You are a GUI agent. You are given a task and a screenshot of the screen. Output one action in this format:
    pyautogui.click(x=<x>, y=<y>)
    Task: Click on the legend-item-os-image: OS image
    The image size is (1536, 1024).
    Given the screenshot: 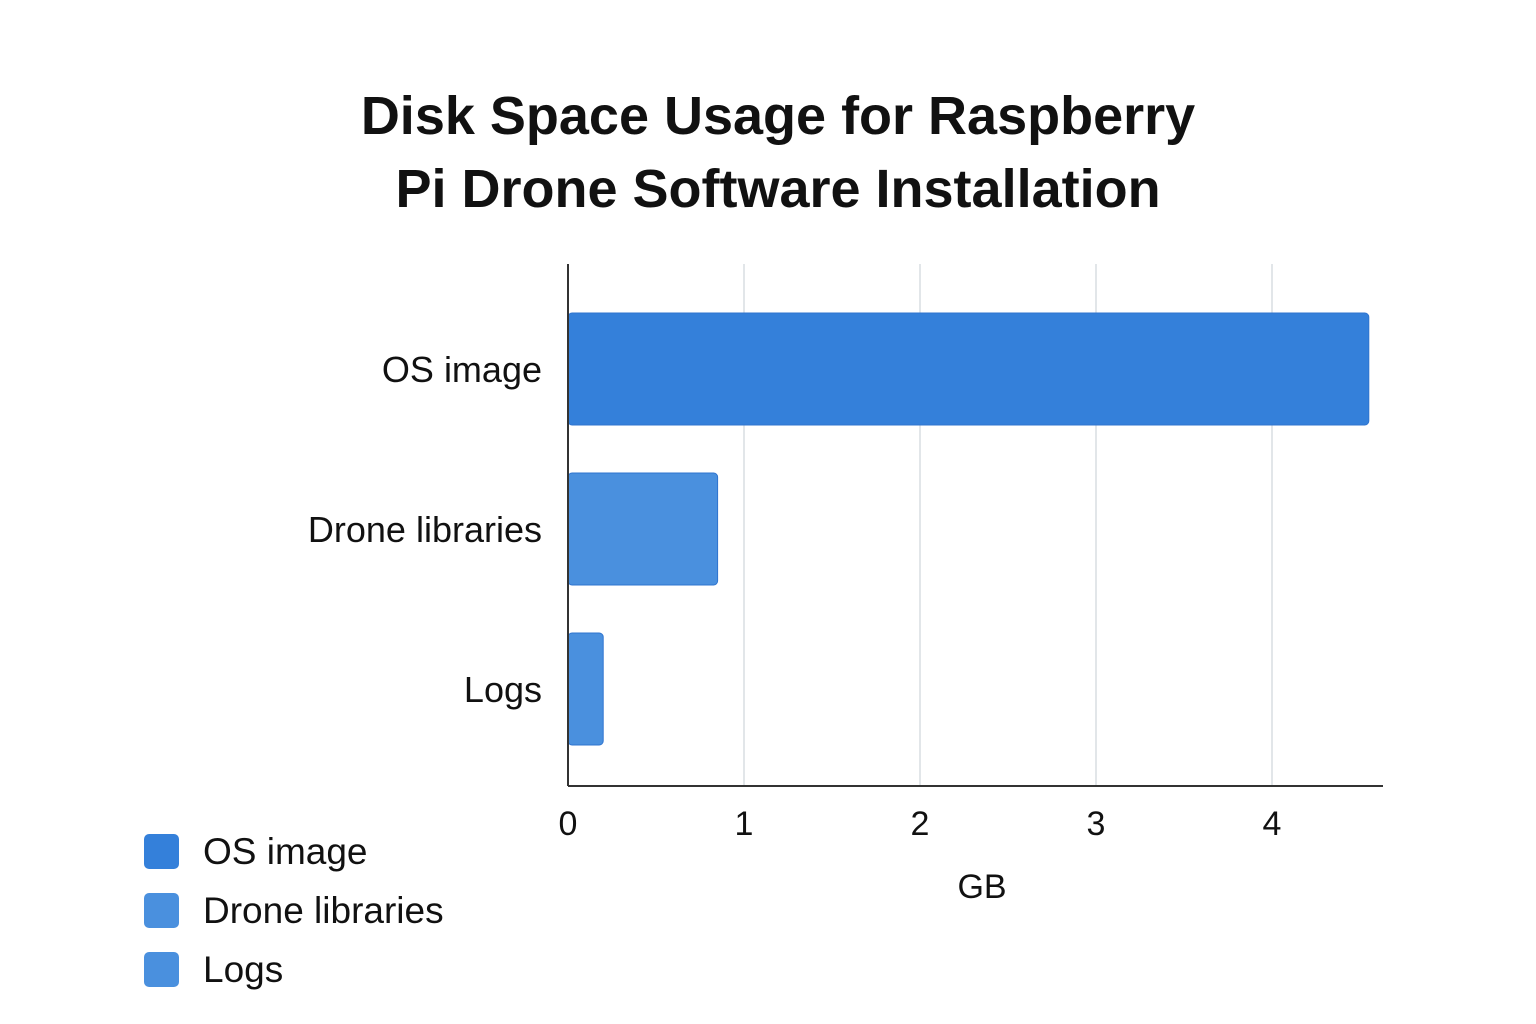 What is the action you would take?
    pyautogui.click(x=324, y=851)
    